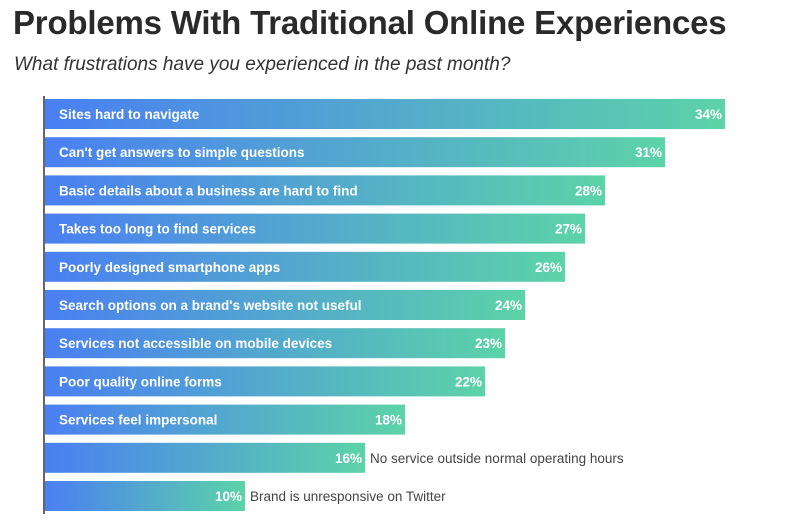 The height and width of the screenshot is (523, 793). Describe the element at coordinates (129, 114) in the screenshot. I see `category-label-1: Sites hard to navigate` at that location.